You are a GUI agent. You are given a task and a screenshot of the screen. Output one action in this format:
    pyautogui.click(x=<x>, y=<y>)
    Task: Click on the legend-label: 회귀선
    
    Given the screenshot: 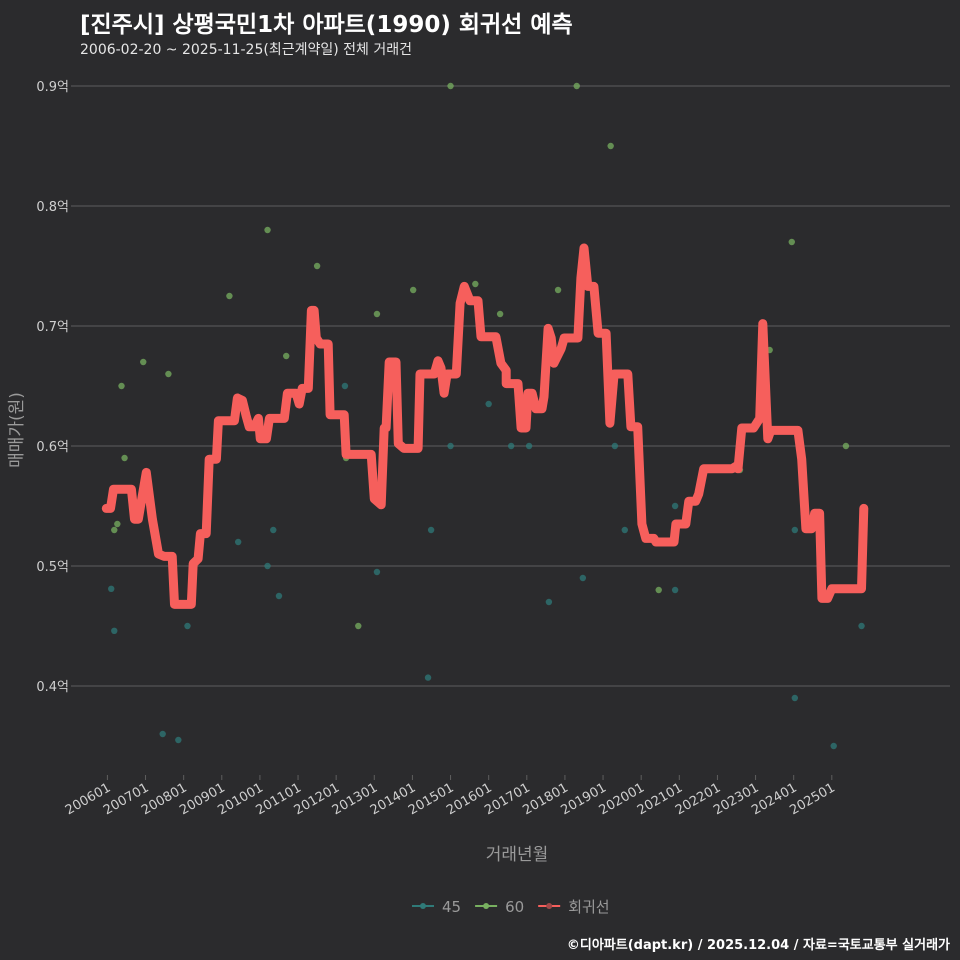 What is the action you would take?
    pyautogui.click(x=588, y=907)
    